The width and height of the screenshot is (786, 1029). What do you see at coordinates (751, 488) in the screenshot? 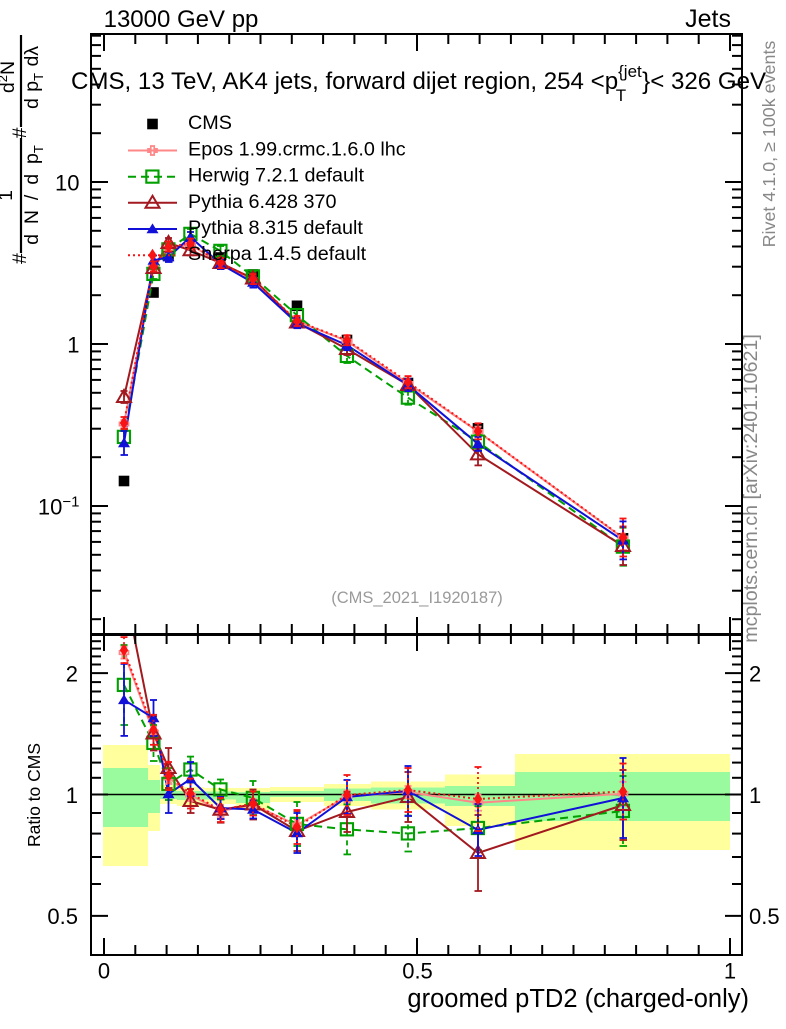
I see `svg-text:mcplots.cern.ch [arXiv:2401.10: mcplots.cern.ch [arXiv:2401.10621]` at bounding box center [751, 488].